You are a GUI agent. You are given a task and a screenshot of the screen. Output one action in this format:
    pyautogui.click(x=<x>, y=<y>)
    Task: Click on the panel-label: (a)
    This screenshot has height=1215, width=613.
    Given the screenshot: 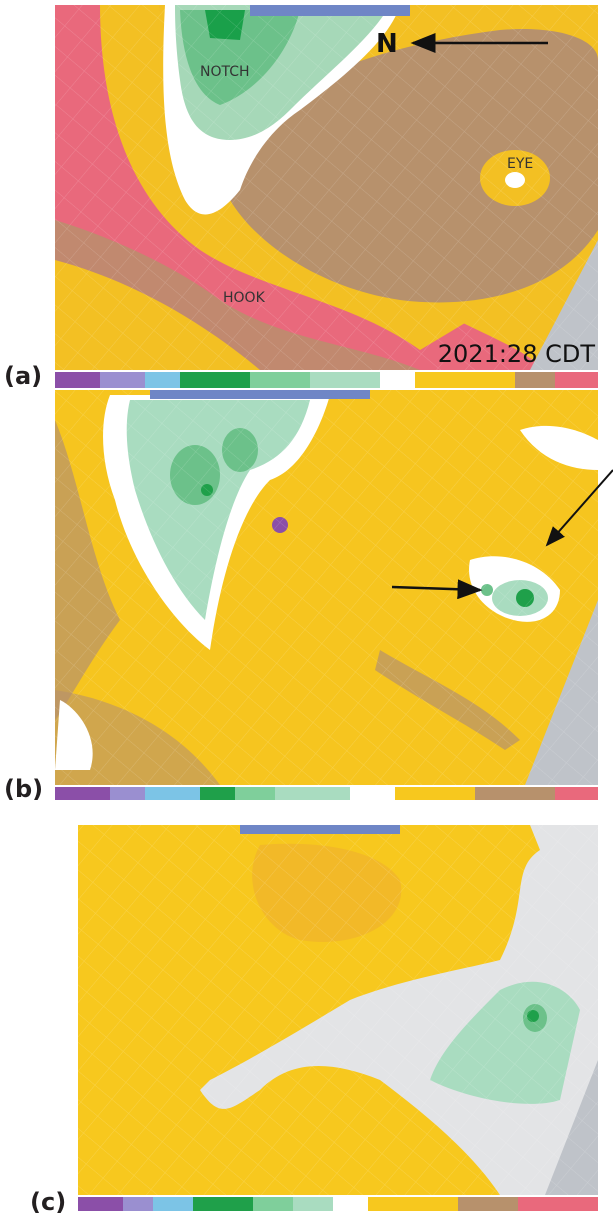 What is the action you would take?
    pyautogui.click(x=23, y=376)
    